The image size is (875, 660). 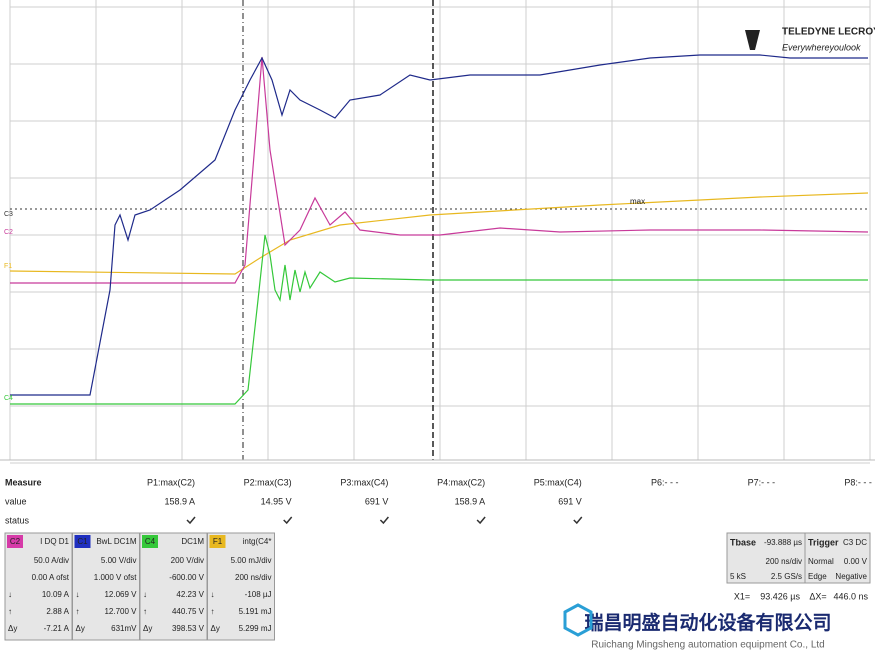 I want to click on row-value: 5.00 mJ/div, so click(x=251, y=560).